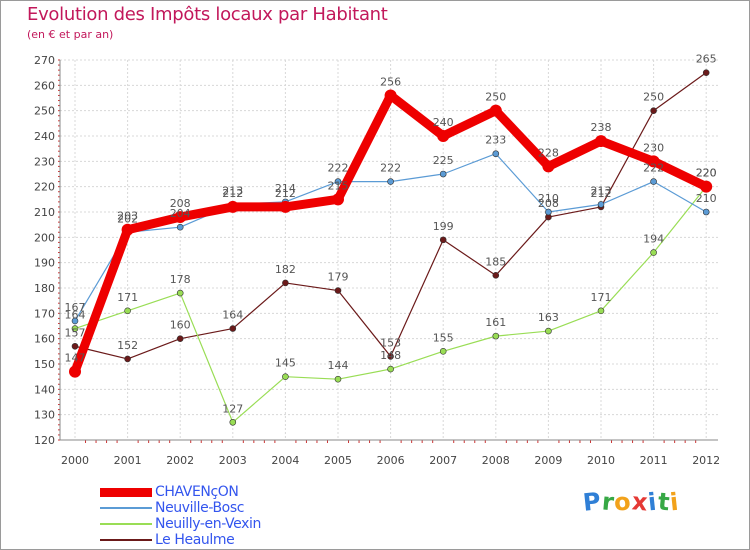 Image resolution: width=750 pixels, height=550 pixels. Describe the element at coordinates (601, 127) in the screenshot. I see `data-label: 238` at that location.